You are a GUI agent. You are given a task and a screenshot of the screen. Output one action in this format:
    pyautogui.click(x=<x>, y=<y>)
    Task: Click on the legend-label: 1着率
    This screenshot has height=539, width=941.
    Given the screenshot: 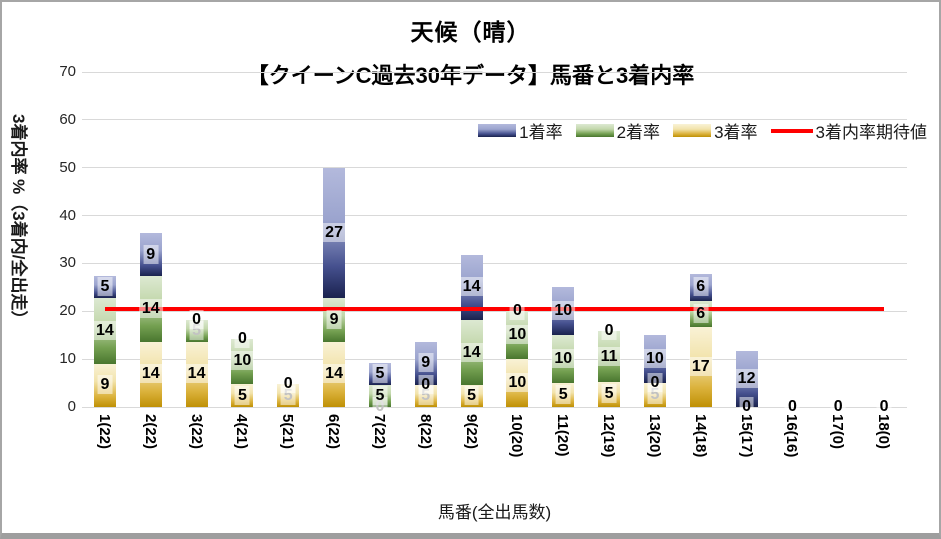 What is the action you would take?
    pyautogui.click(x=541, y=132)
    